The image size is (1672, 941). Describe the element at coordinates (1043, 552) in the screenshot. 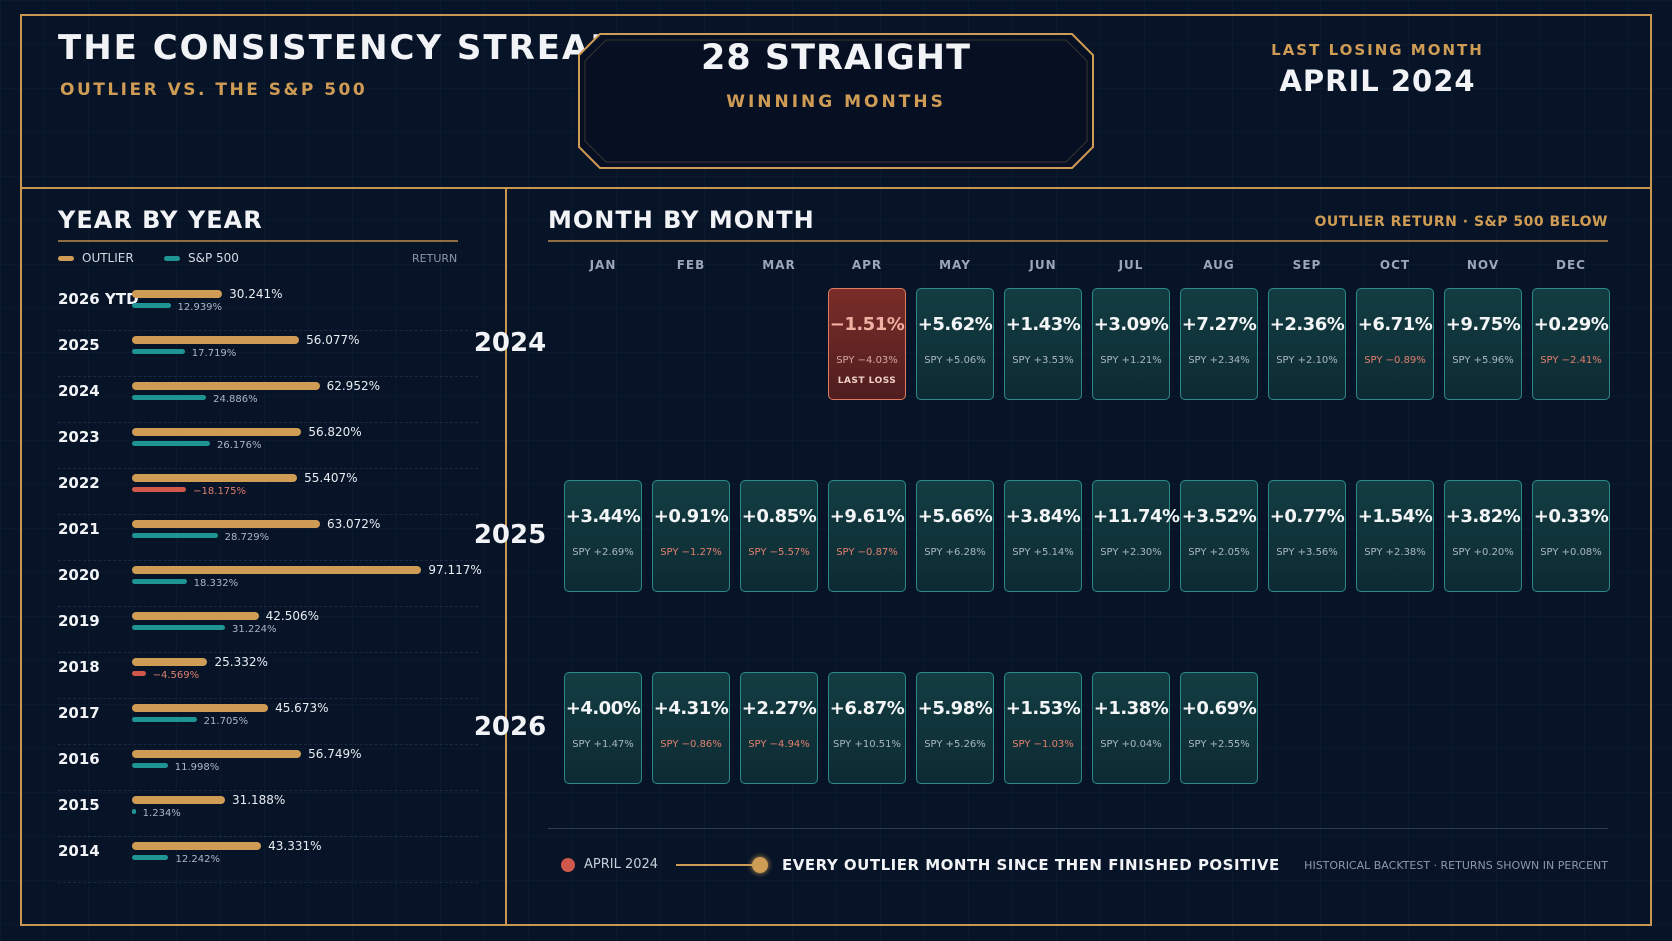

I see `spy-return: SPY +5.14%` at that location.